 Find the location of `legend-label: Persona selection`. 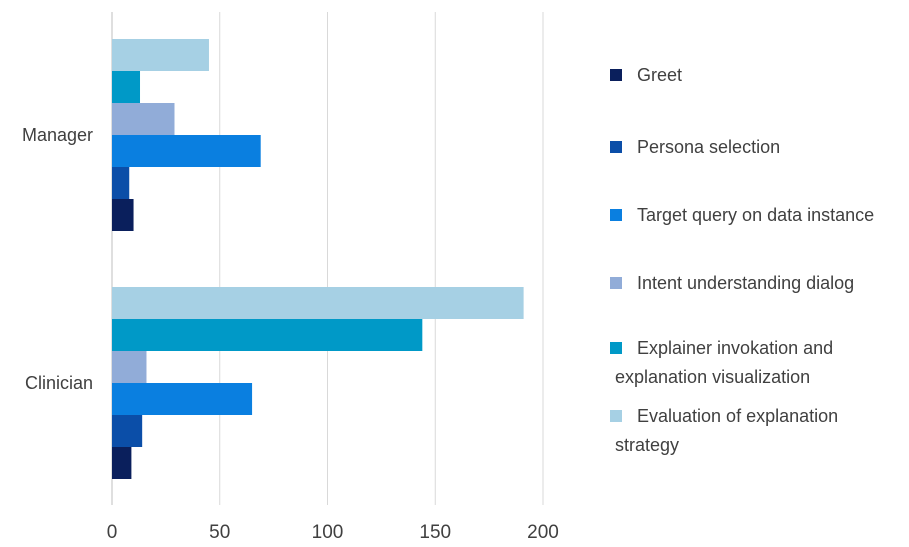

legend-label: Persona selection is located at coordinates (708, 147).